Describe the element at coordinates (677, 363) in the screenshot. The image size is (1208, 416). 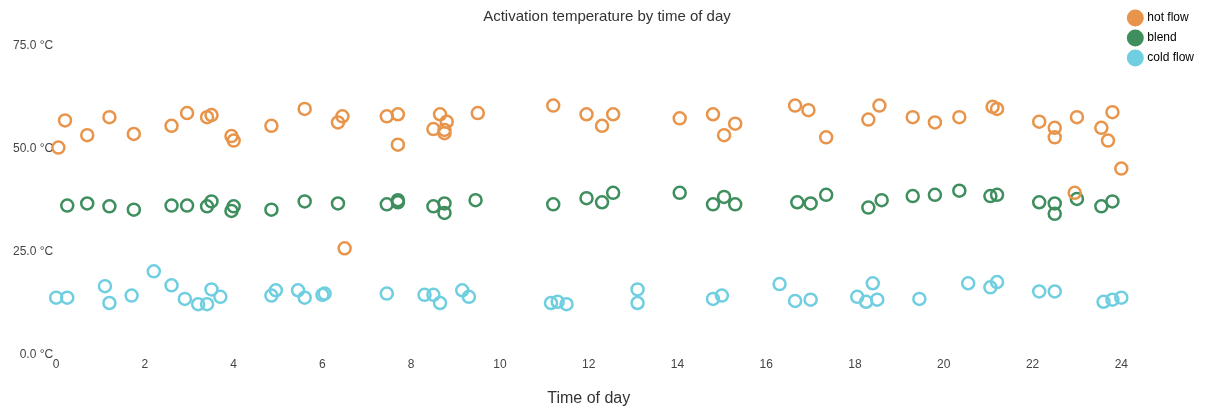
I see `x-tick-label: 14` at that location.